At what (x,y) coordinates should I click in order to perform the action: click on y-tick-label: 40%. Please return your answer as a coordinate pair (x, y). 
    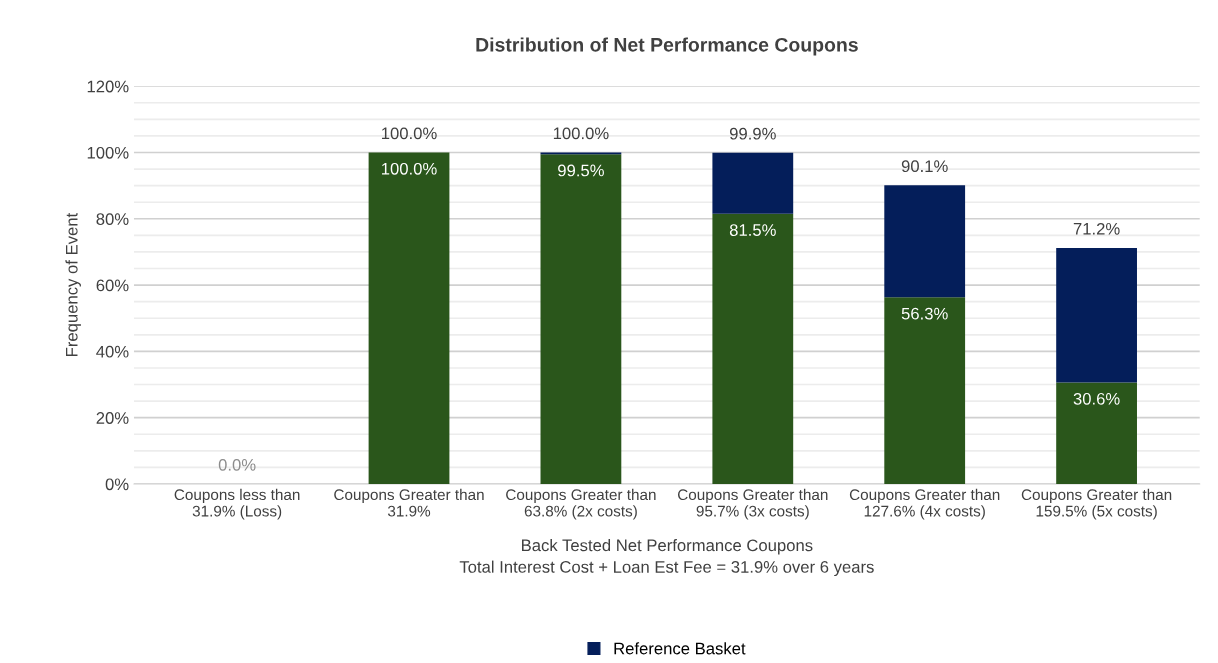
    Looking at the image, I should click on (112, 351).